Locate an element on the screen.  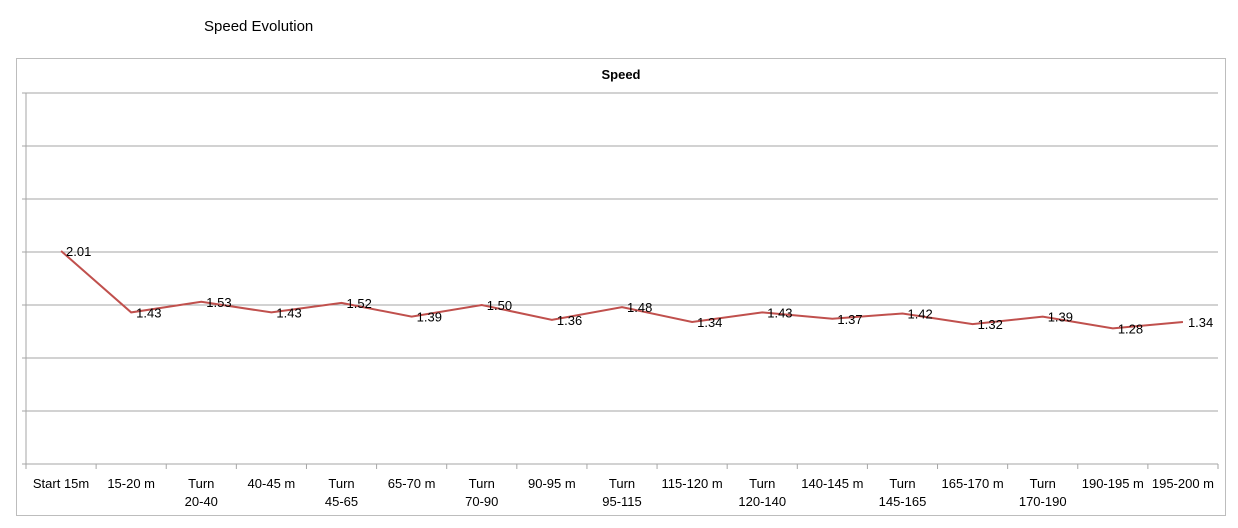
data-label: 1.32 is located at coordinates (990, 324).